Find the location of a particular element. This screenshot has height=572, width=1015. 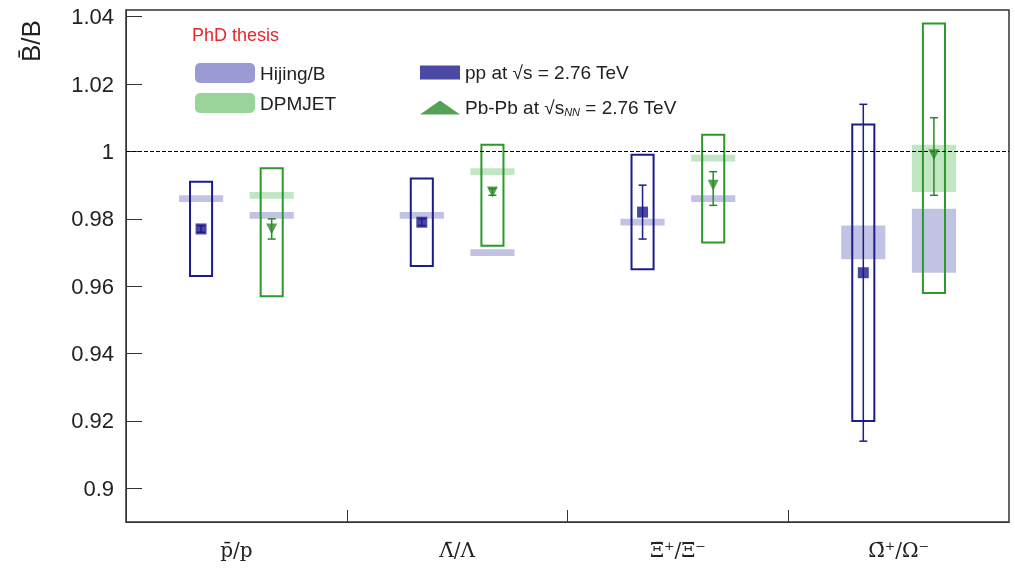

y-tick-label: 1 is located at coordinates (107, 151).